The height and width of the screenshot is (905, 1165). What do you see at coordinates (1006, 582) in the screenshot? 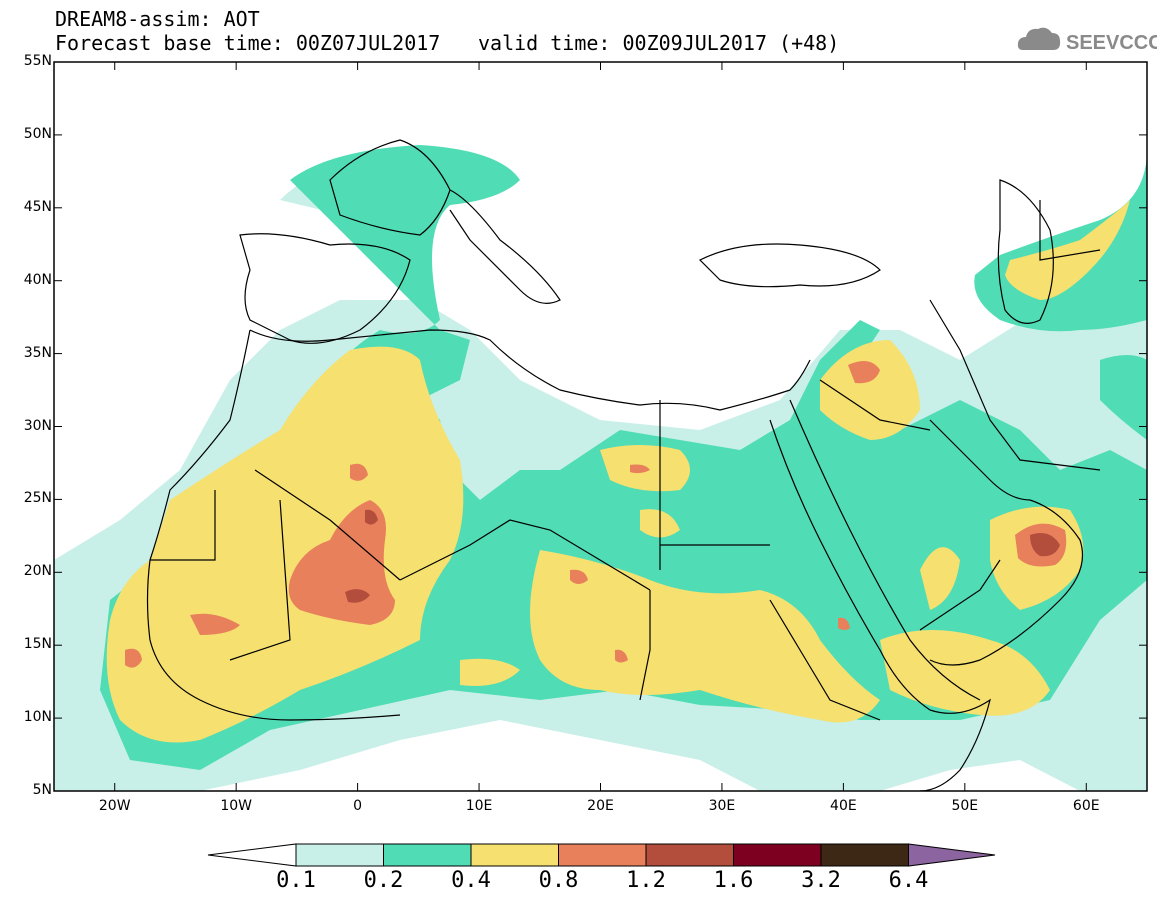
I see `arabia-east` at bounding box center [1006, 582].